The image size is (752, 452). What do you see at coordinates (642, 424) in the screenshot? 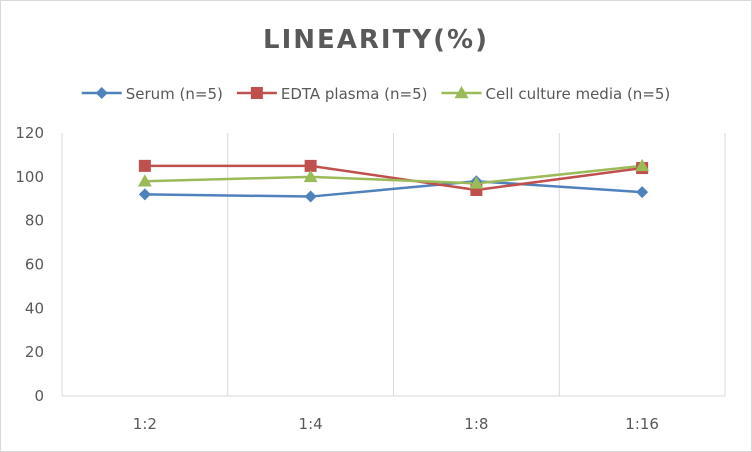
I see `x-tick-label: 1:16` at bounding box center [642, 424].